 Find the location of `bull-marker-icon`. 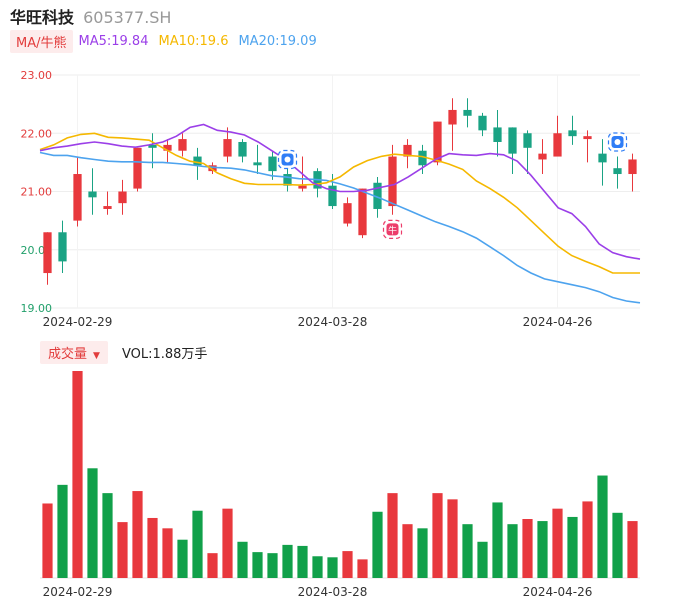

bull-marker-icon is located at coordinates (392, 229).